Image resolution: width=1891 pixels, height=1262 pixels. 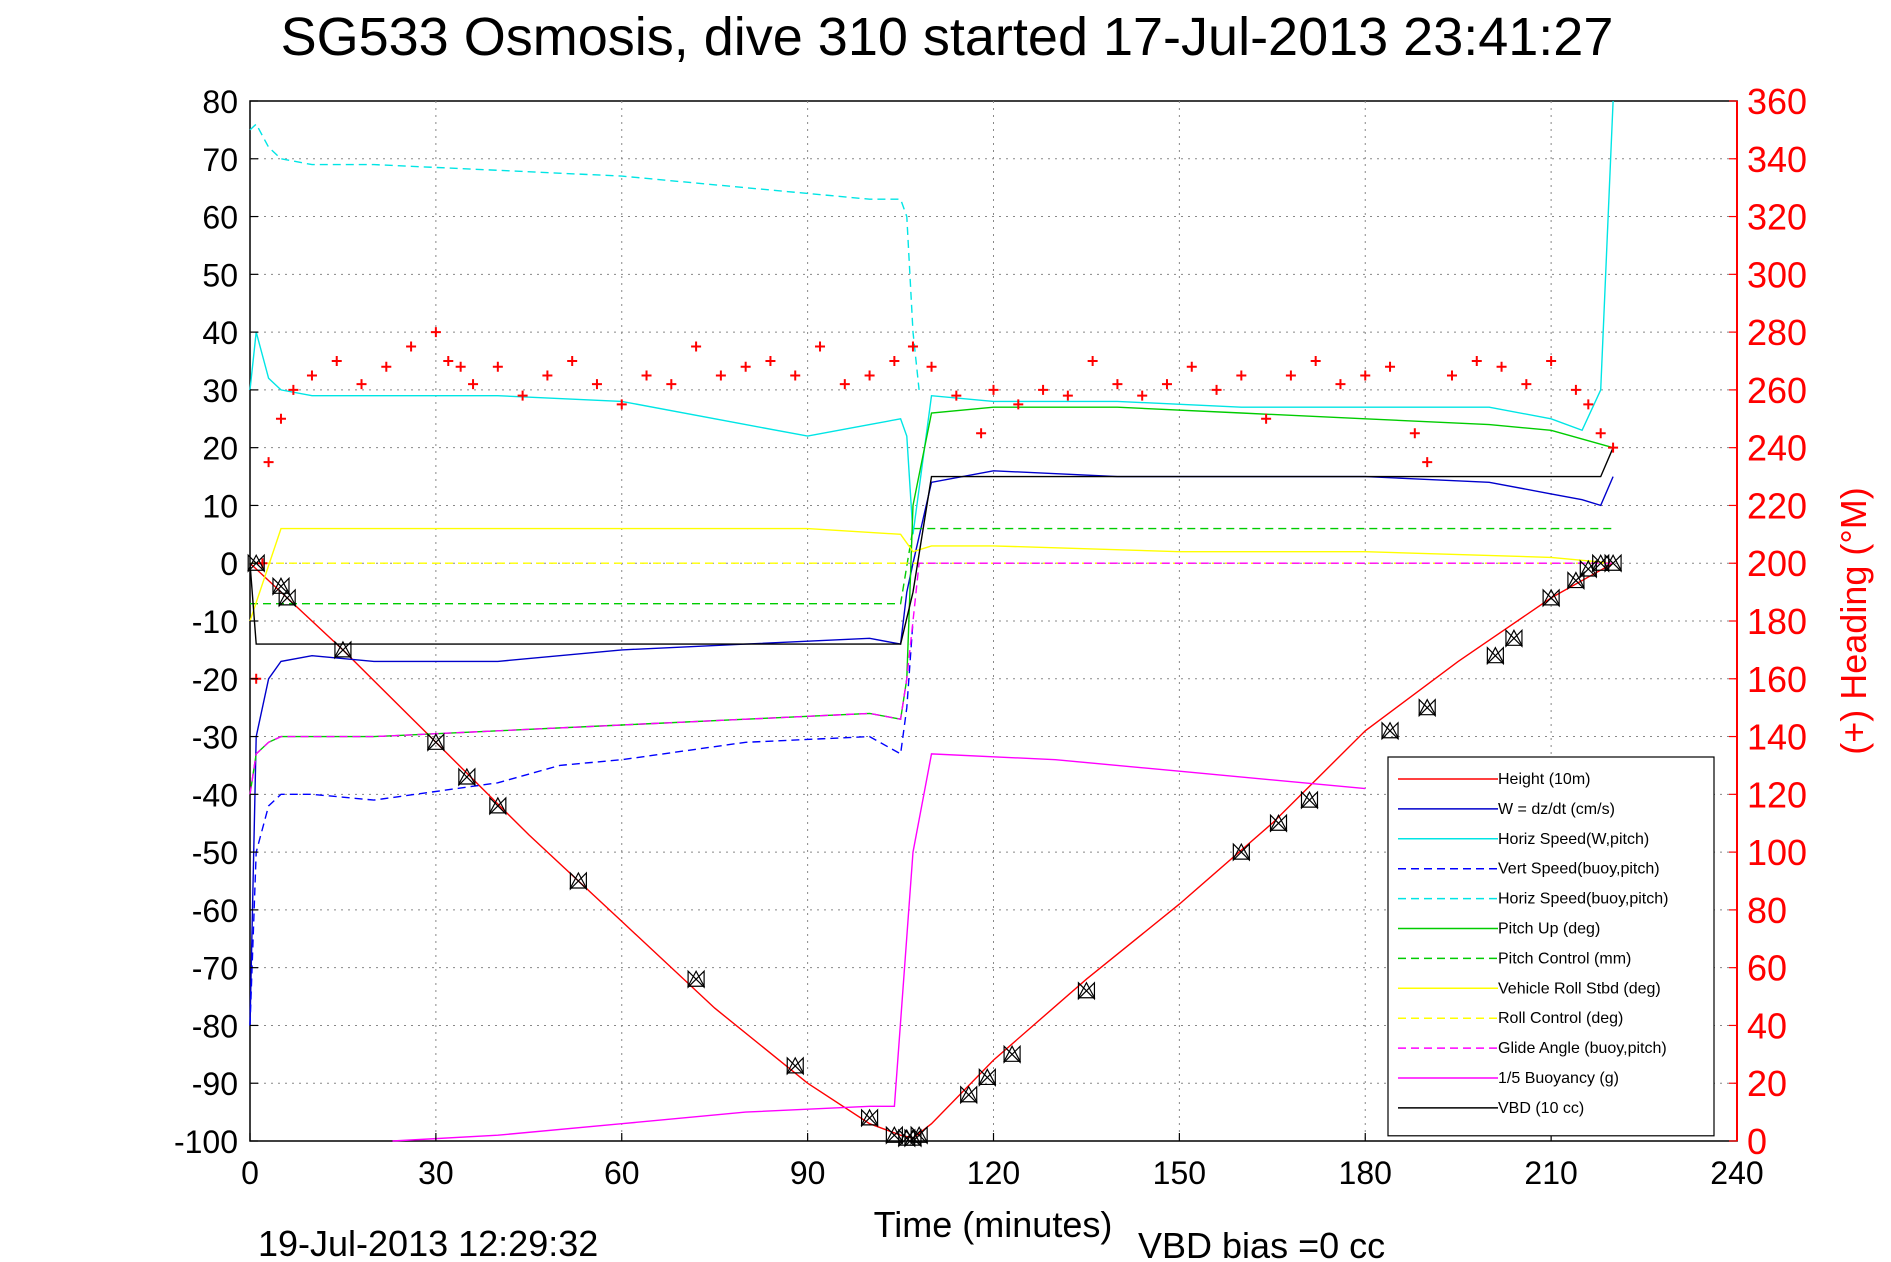 What do you see at coordinates (1261, 1243) in the screenshot?
I see `footer-vbd-bias: VBD bias =0 cc` at bounding box center [1261, 1243].